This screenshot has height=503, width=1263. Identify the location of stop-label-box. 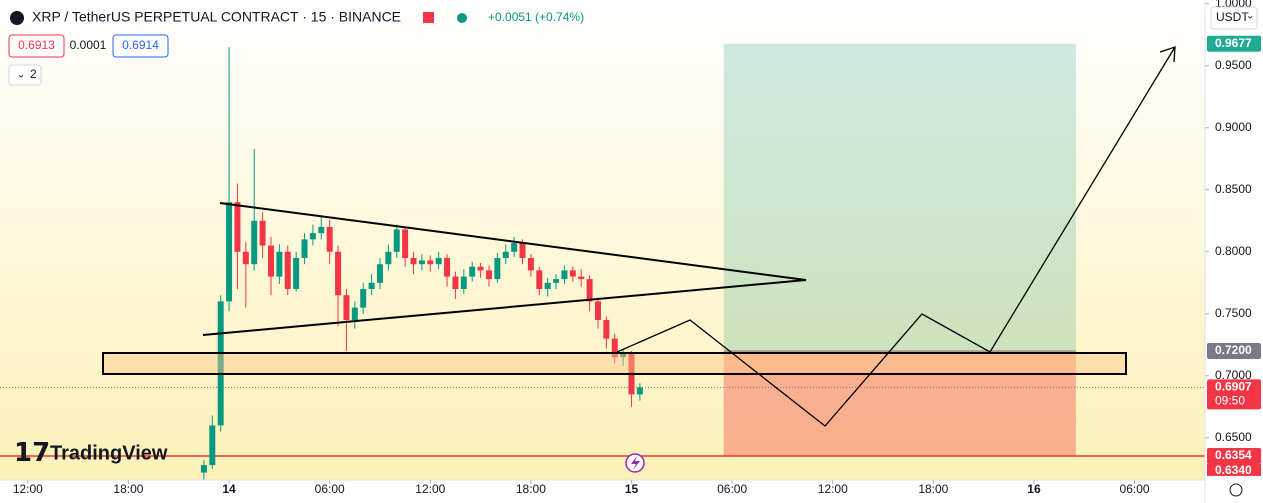
(1234, 455).